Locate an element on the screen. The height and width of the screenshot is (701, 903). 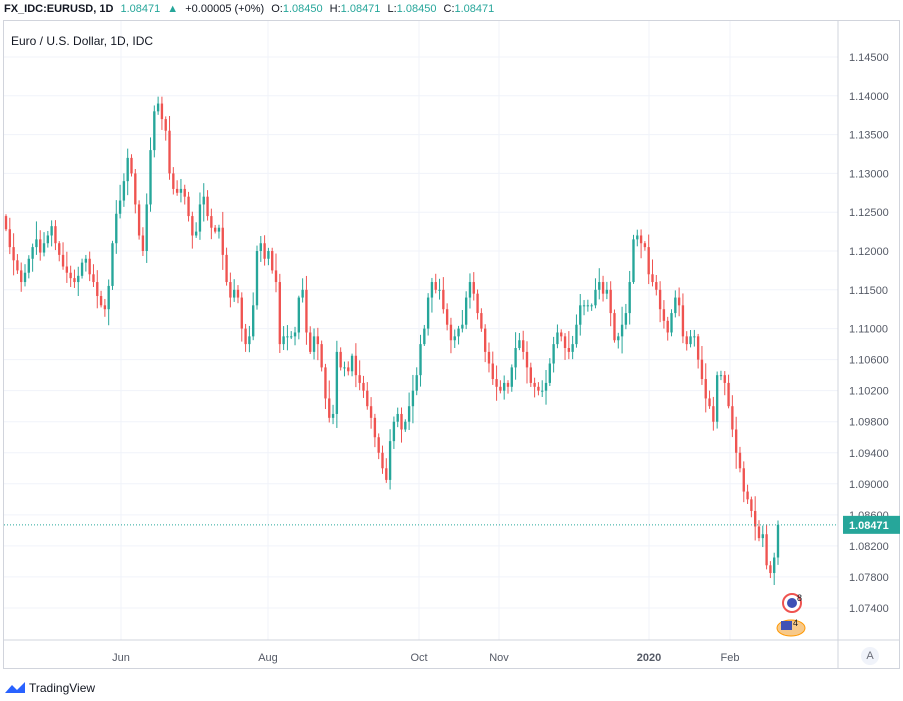
high-value: 1.08471 is located at coordinates (360, 9).